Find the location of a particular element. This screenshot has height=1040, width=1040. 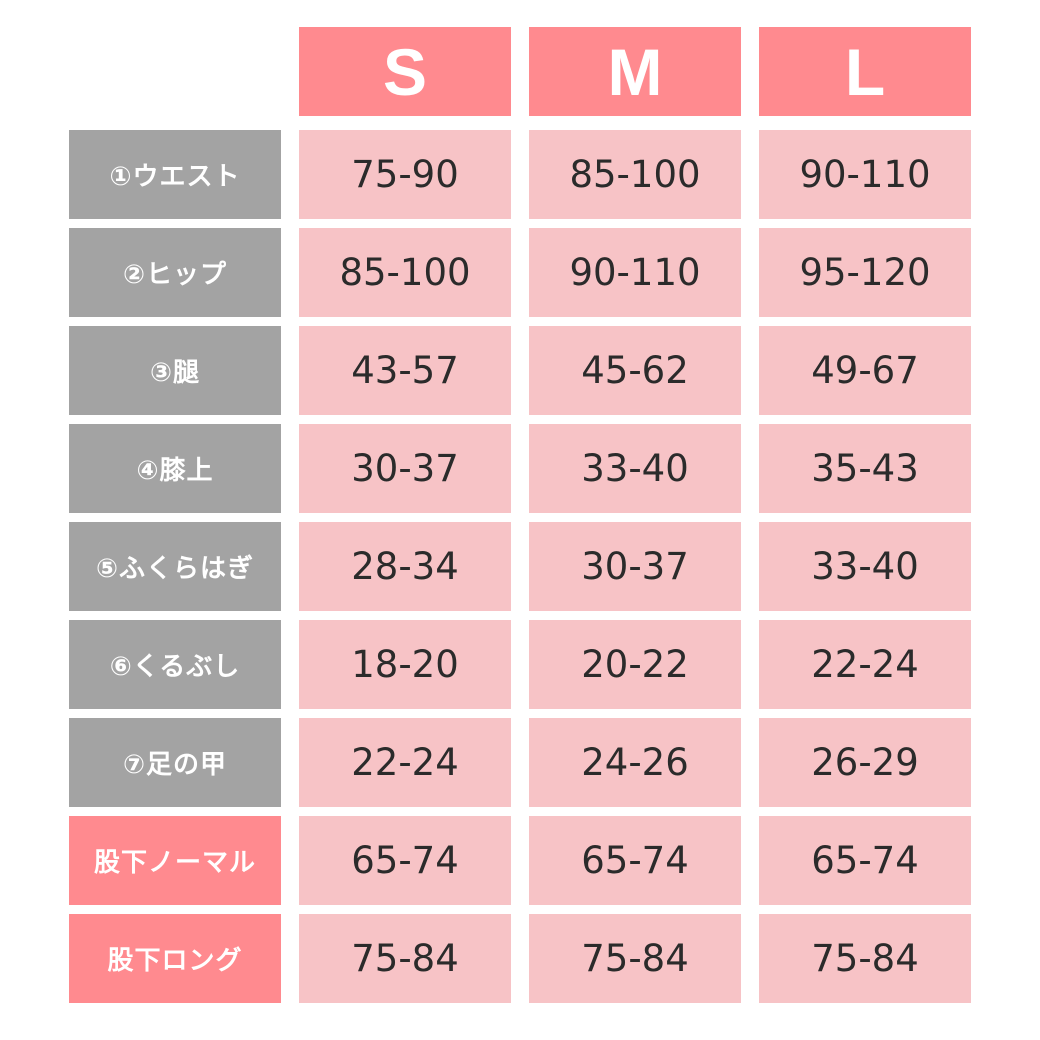

value-cell-s: 75-90 is located at coordinates (405, 174).